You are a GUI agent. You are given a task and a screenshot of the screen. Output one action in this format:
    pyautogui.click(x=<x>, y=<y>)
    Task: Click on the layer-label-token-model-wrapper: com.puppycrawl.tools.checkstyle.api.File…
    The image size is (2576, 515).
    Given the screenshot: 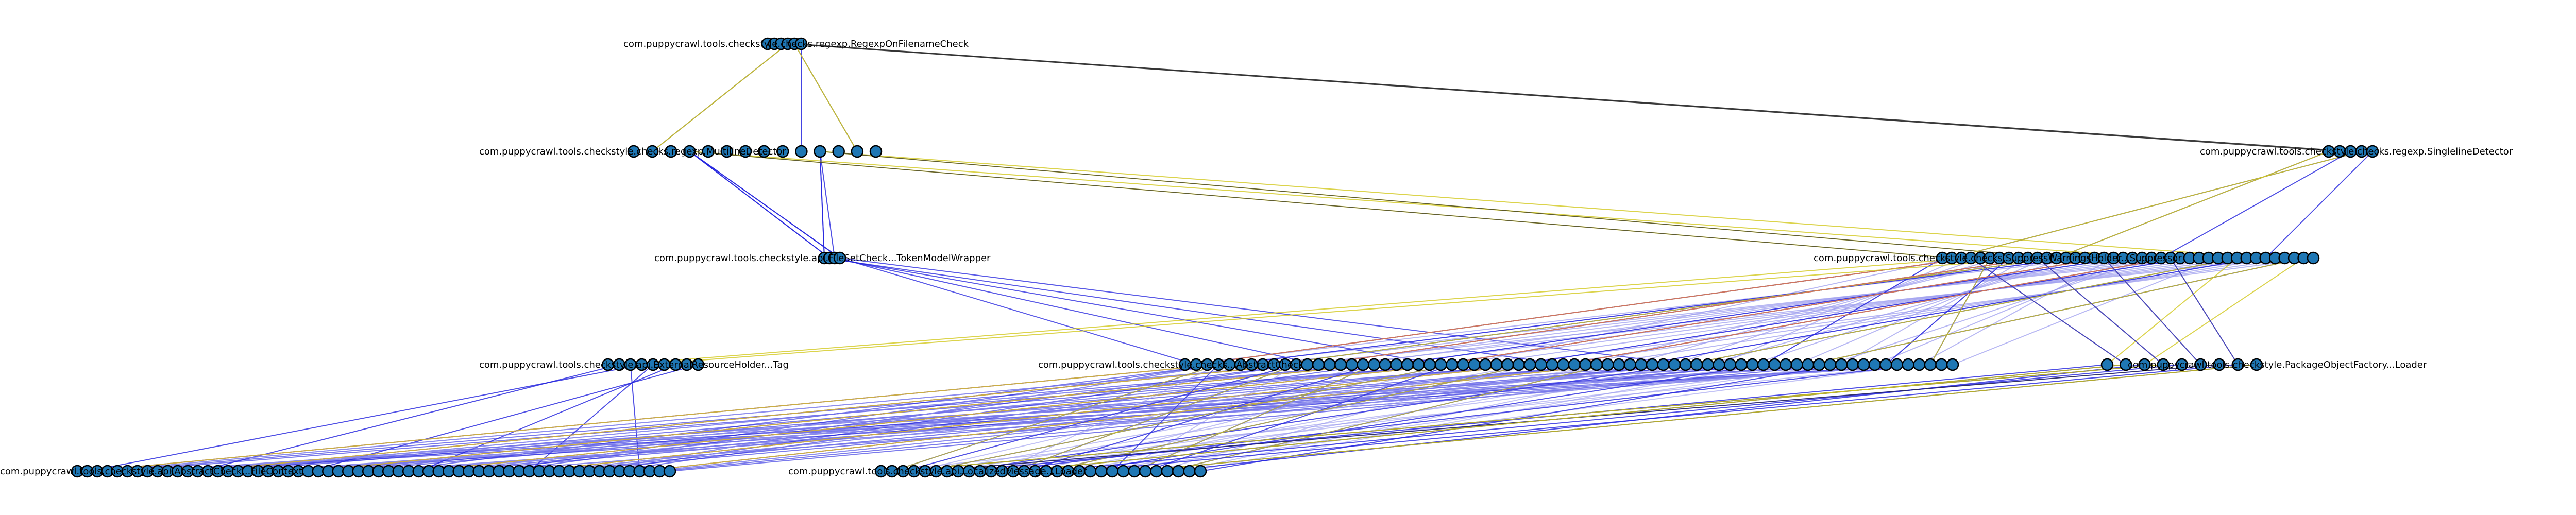 What is the action you would take?
    pyautogui.click(x=823, y=258)
    